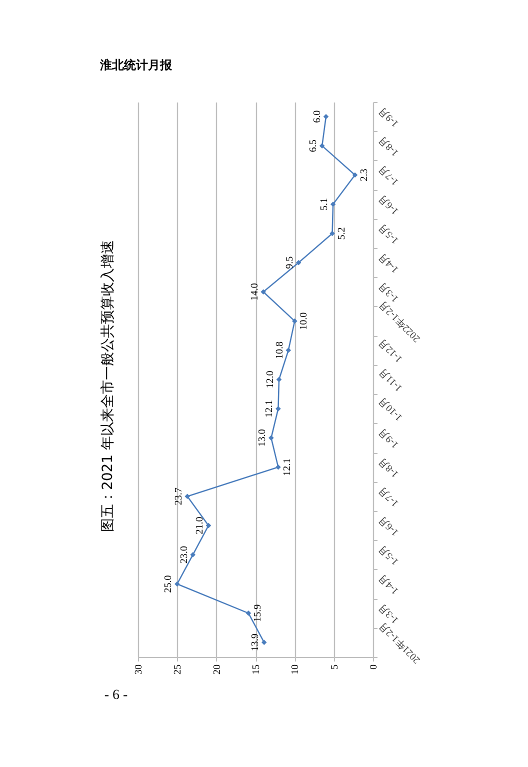 The width and height of the screenshot is (528, 767). I want to click on x-tick-label: 30, so click(139, 669).